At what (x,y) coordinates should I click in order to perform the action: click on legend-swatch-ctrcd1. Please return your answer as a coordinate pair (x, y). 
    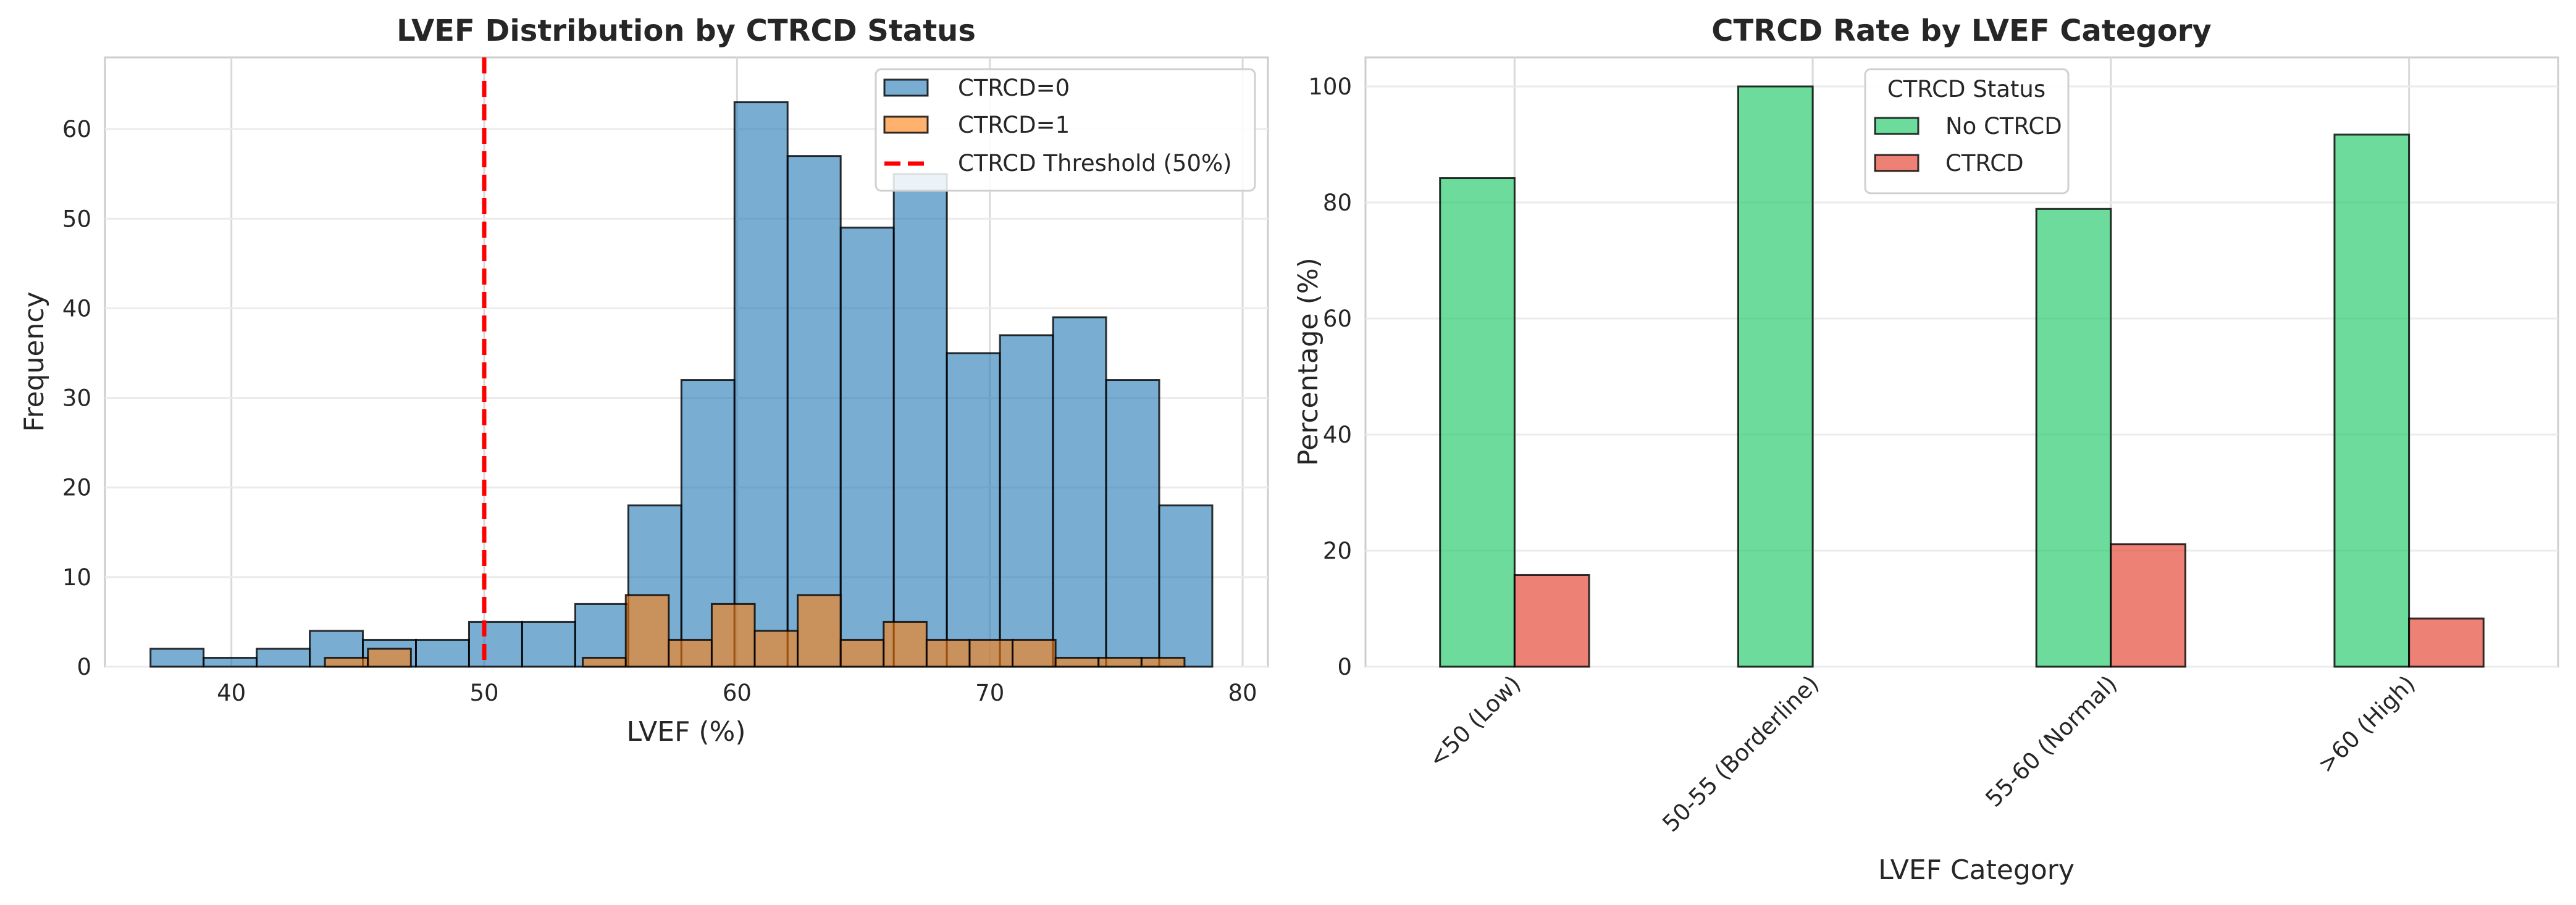
    Looking at the image, I should click on (906, 125).